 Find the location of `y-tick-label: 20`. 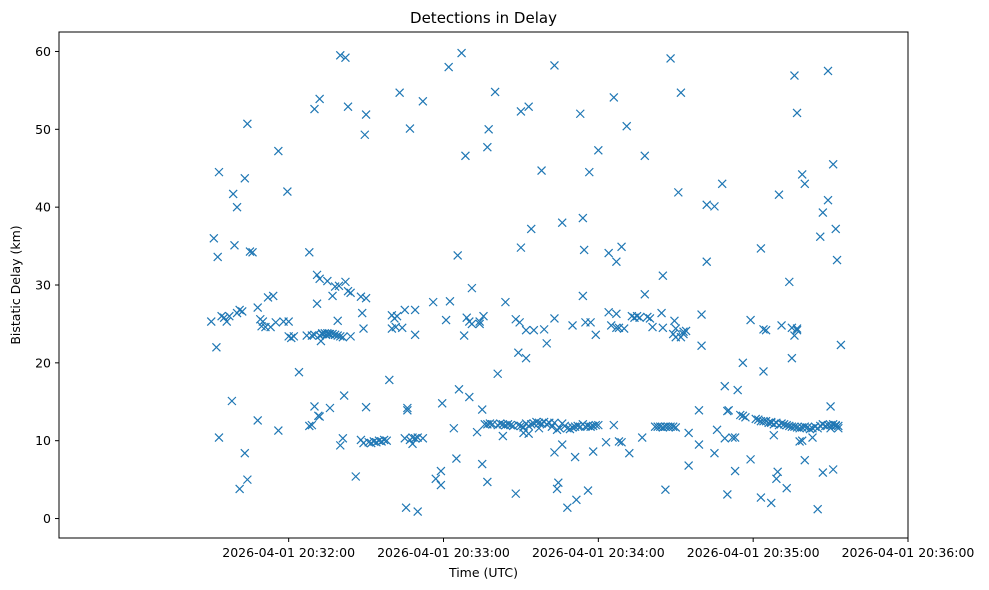

y-tick-label: 20 is located at coordinates (43, 362).